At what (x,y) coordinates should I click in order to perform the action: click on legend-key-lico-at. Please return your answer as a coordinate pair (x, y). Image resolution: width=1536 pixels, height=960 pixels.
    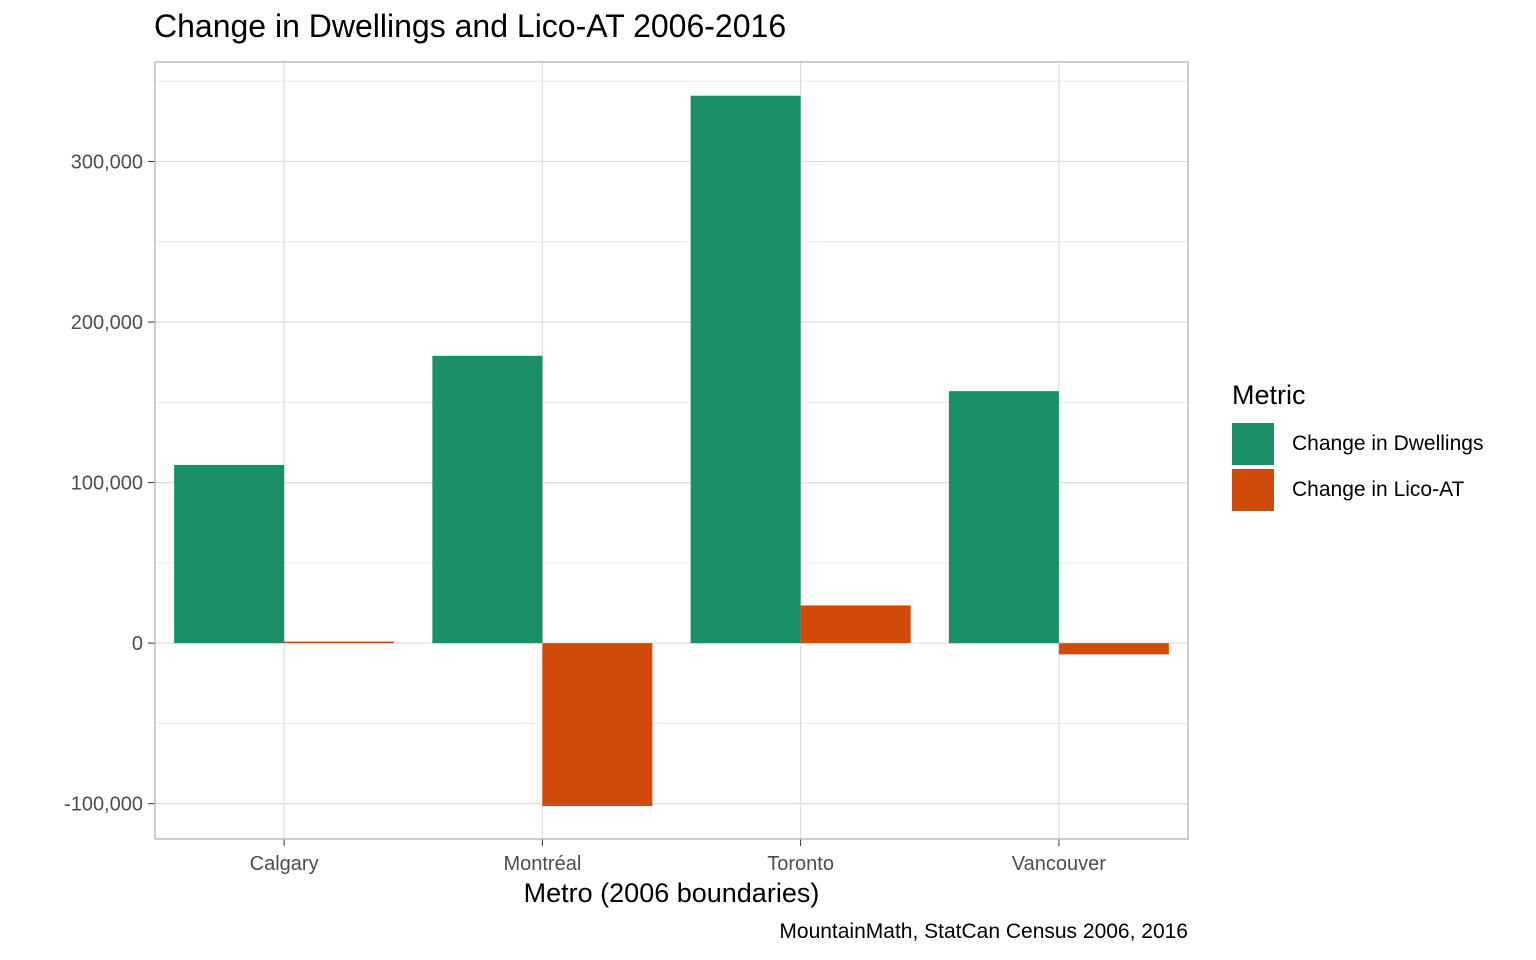
    Looking at the image, I should click on (1253, 490).